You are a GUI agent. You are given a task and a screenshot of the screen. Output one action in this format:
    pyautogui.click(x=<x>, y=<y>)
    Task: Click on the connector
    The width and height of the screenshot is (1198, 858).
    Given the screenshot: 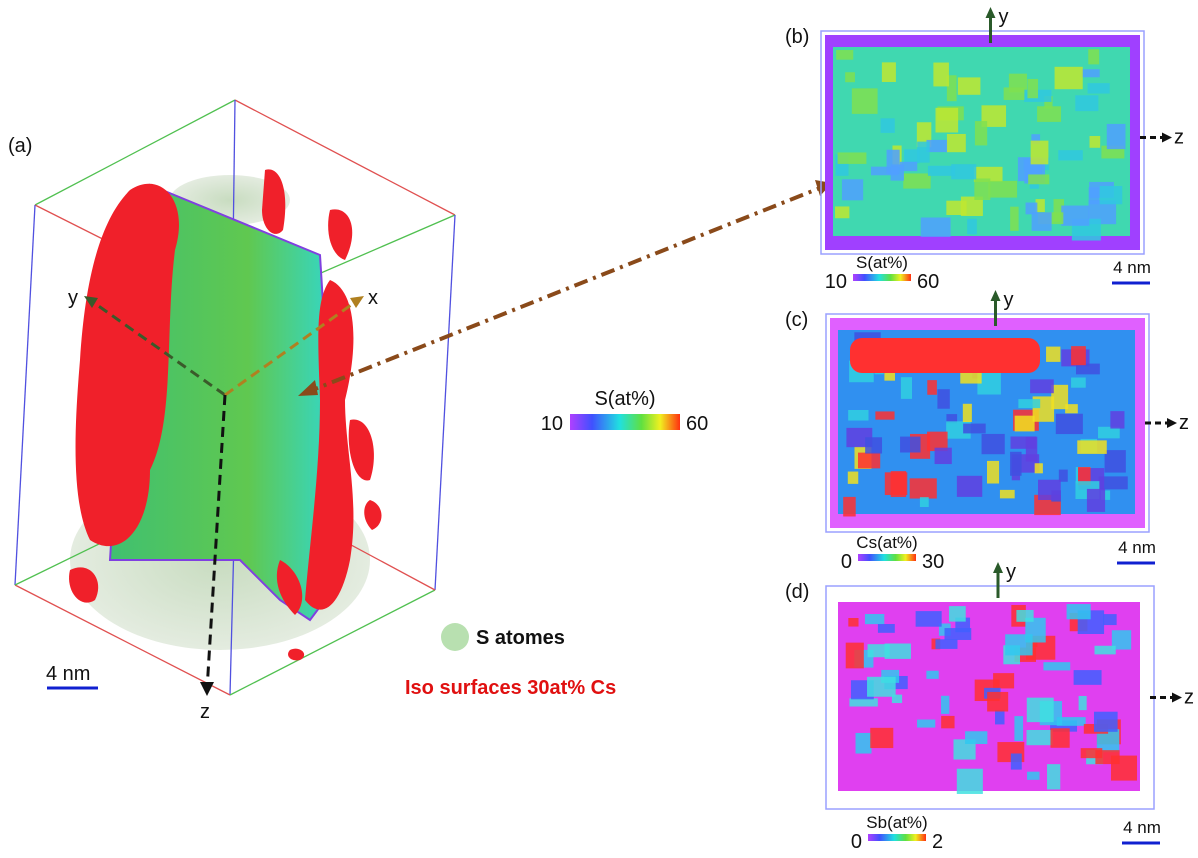 What is the action you would take?
    pyautogui.click(x=562, y=290)
    